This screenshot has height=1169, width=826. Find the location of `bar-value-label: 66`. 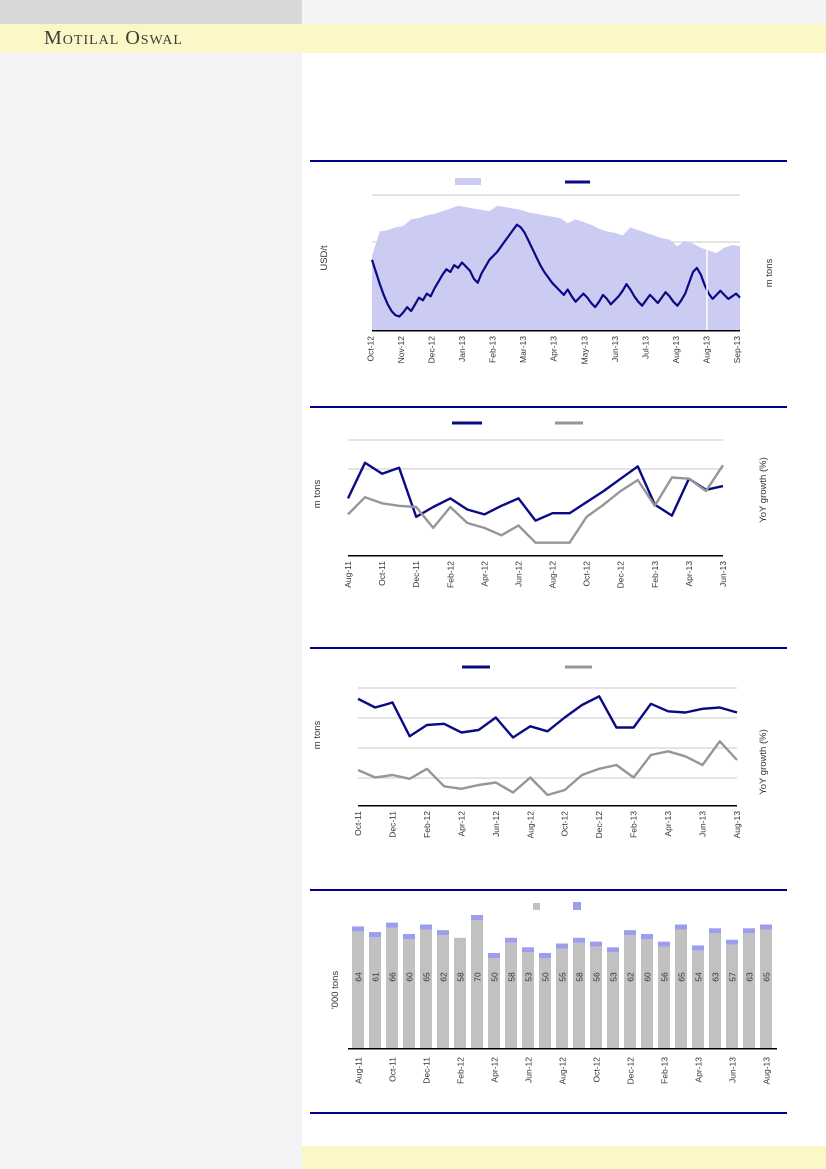

bar-value-label: 66 is located at coordinates (393, 977).